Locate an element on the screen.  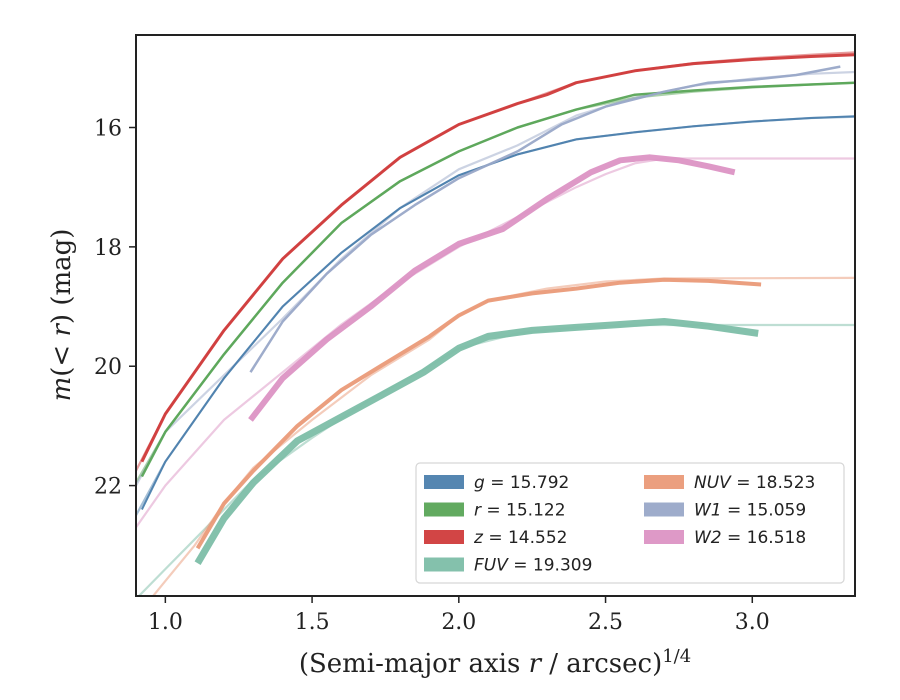
legend-item-r: r = 15.122 is located at coordinates (495, 511).